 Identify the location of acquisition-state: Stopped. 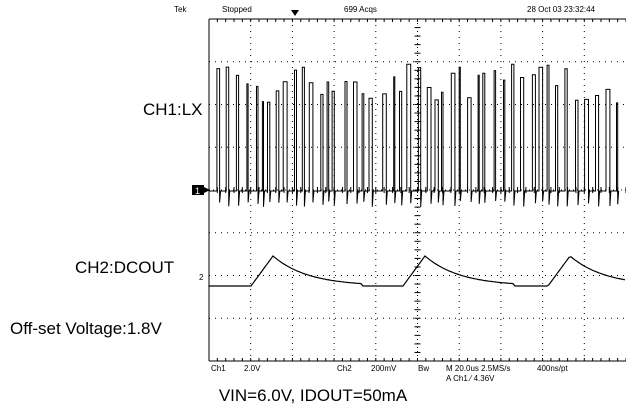
(237, 9).